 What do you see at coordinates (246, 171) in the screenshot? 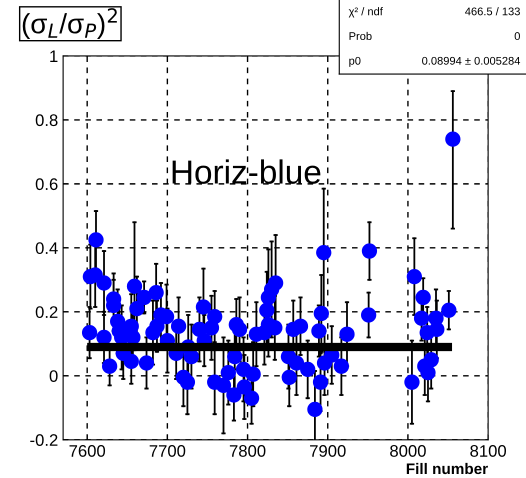
I see `annotation: Horiz-blue` at bounding box center [246, 171].